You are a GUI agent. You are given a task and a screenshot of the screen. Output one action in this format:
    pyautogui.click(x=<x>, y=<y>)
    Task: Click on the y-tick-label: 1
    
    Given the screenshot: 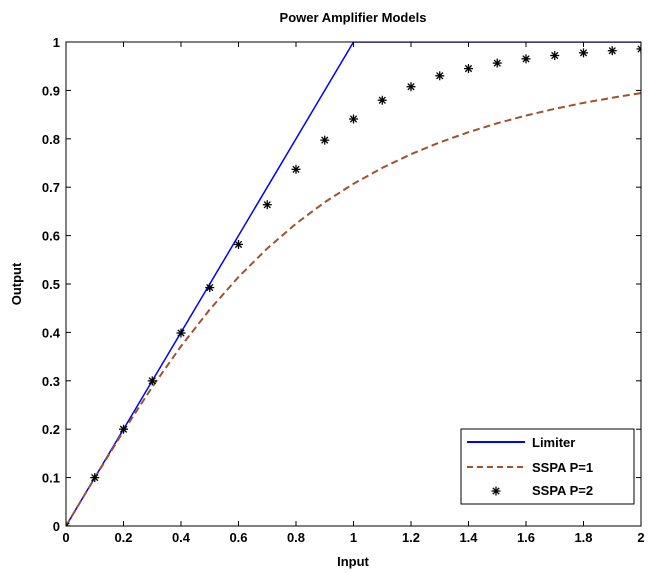 What is the action you would take?
    pyautogui.click(x=56, y=42)
    